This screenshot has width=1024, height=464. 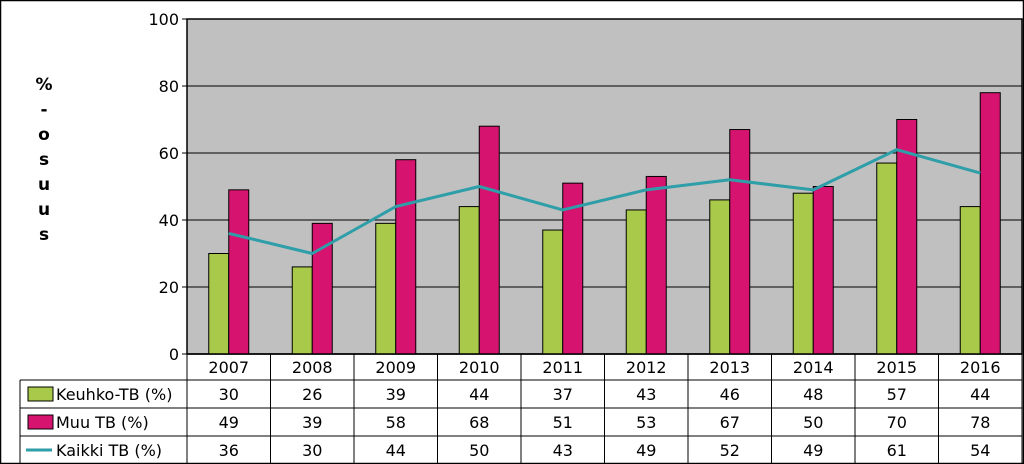 I want to click on bar-muu-2014, so click(x=823, y=270).